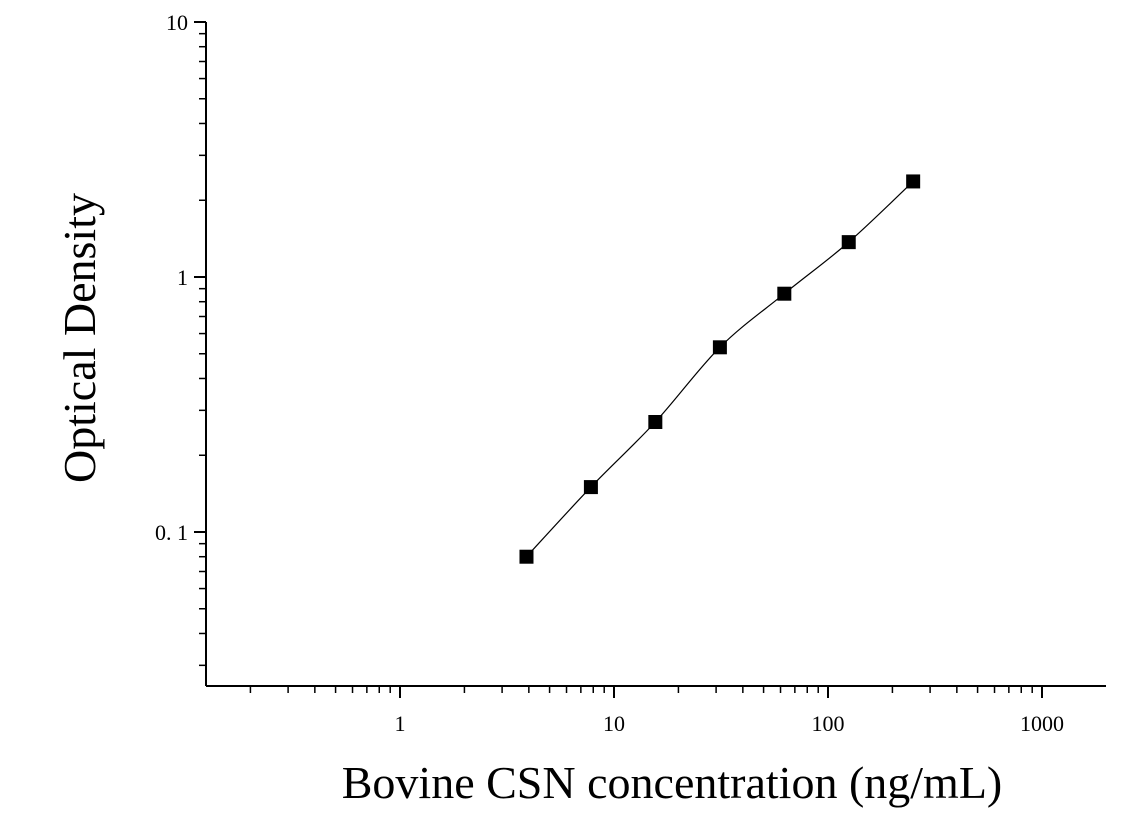  I want to click on y-tick-label: 10, so click(177, 22).